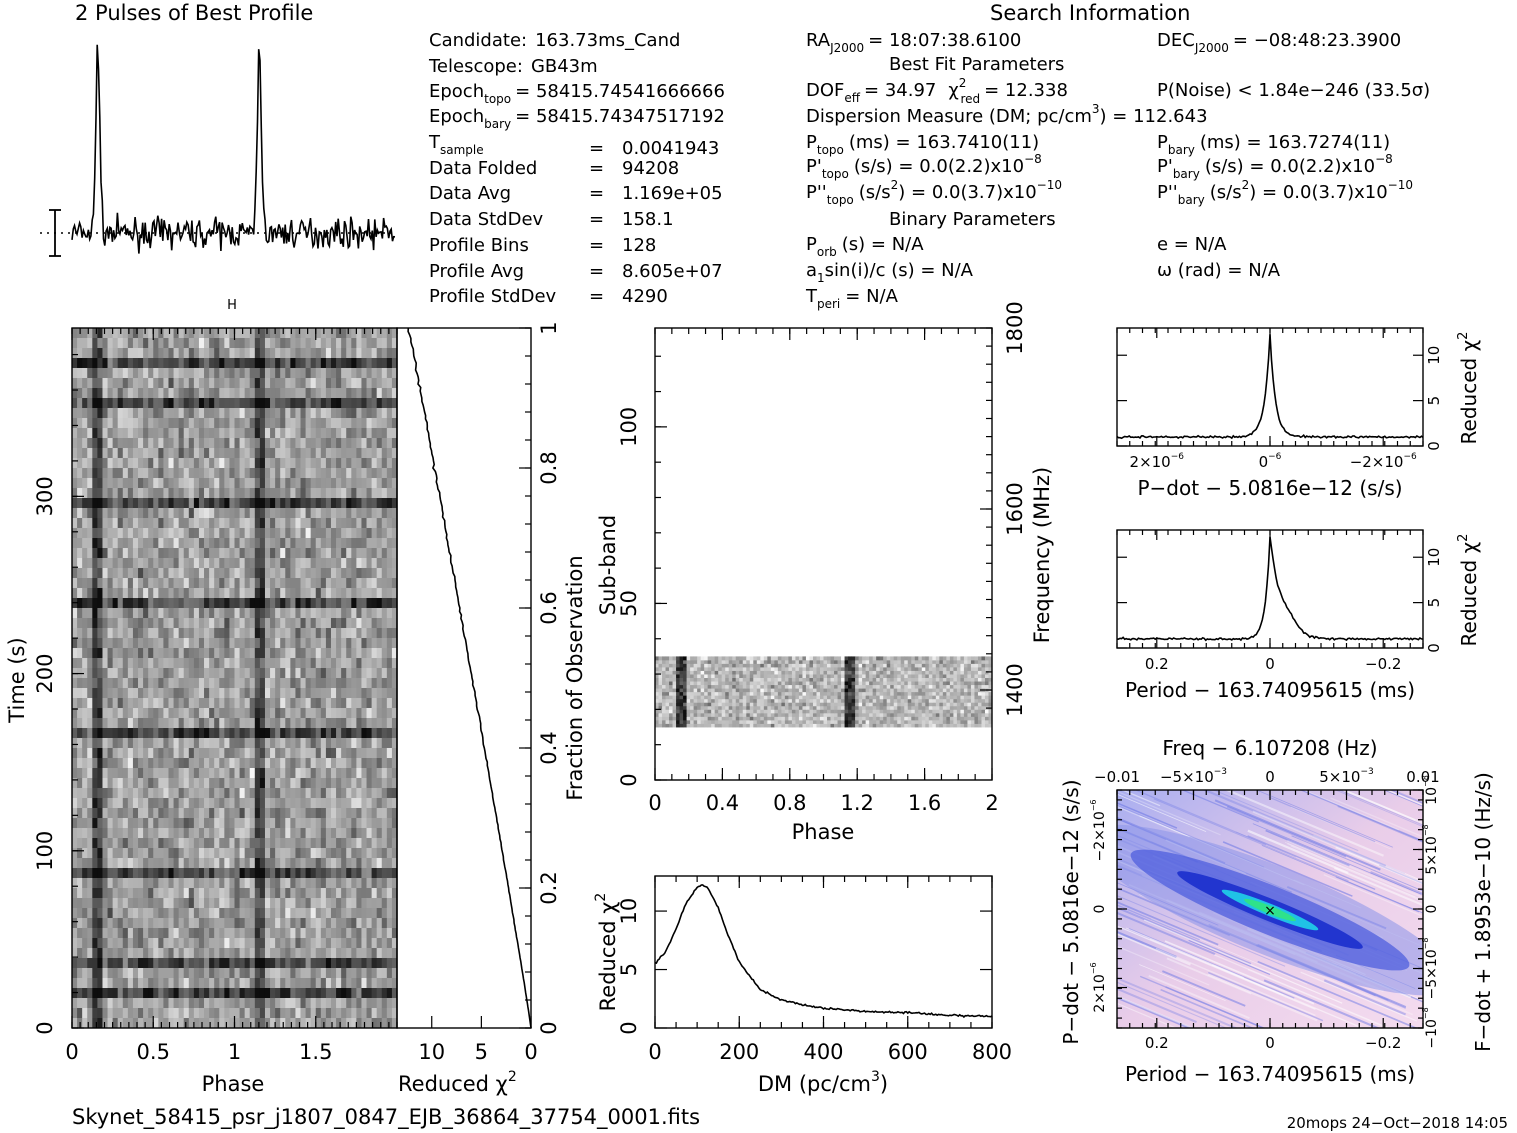 The width and height of the screenshot is (1517, 1133). What do you see at coordinates (194, 13) in the screenshot?
I see `profile-title: 2 Pulses of Best Profile` at bounding box center [194, 13].